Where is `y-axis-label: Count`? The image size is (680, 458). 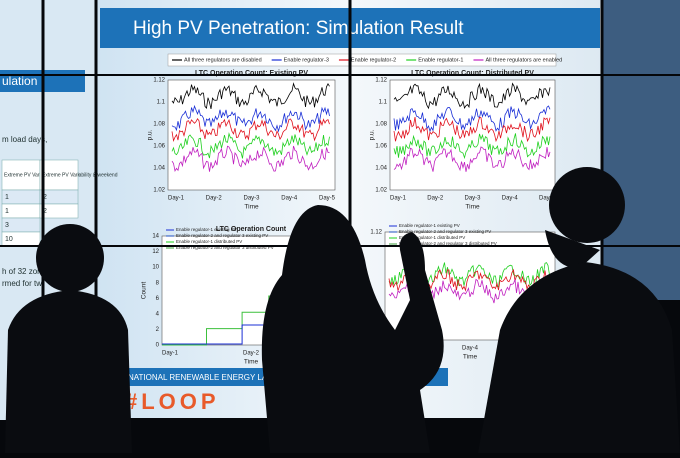 y-axis-label: Count is located at coordinates (144, 291).